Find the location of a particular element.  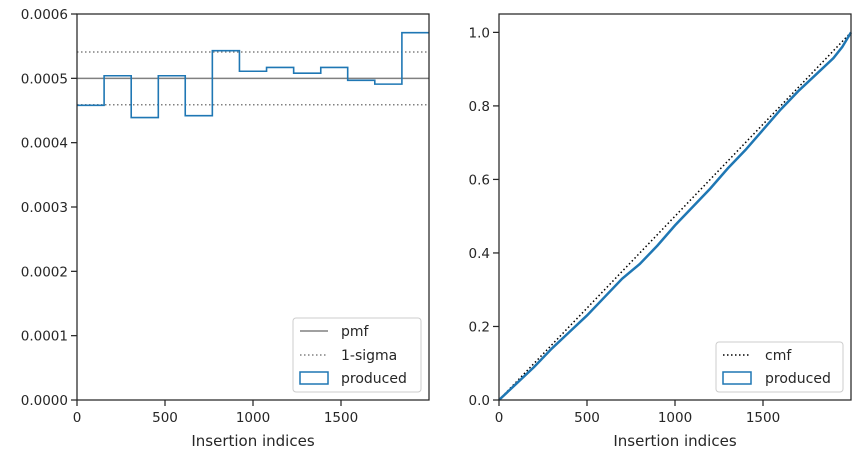

cmf-y-ticks: 0.0 0.2 0.4 0.6 0.8 1.0 is located at coordinates (484, 217).